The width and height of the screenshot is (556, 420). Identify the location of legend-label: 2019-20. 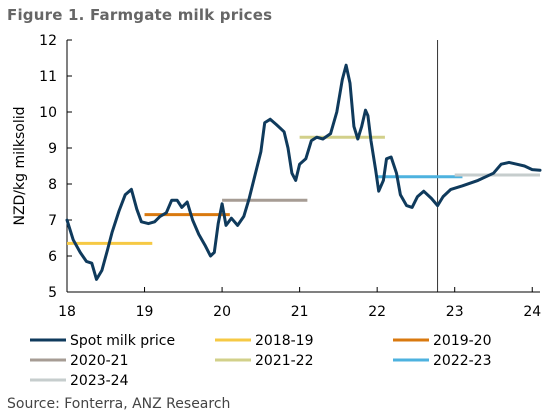
(462, 341).